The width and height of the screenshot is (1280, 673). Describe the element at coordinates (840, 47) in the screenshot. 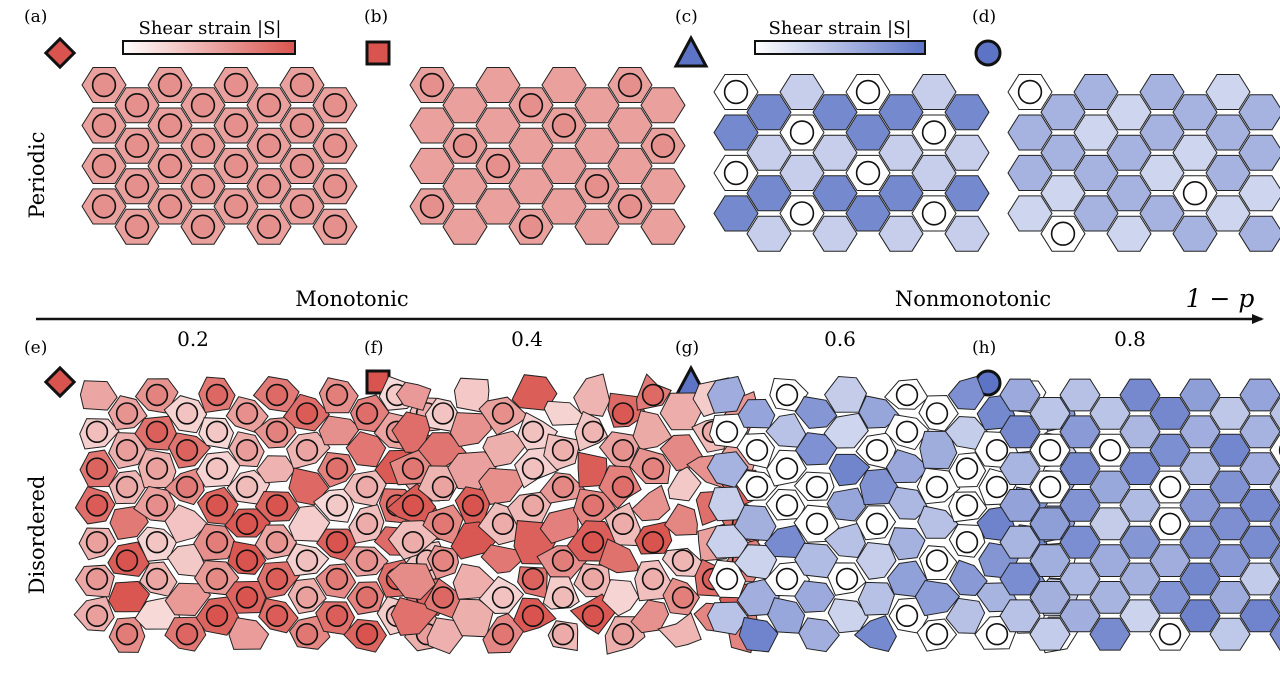

I see `colorbar-blue` at that location.